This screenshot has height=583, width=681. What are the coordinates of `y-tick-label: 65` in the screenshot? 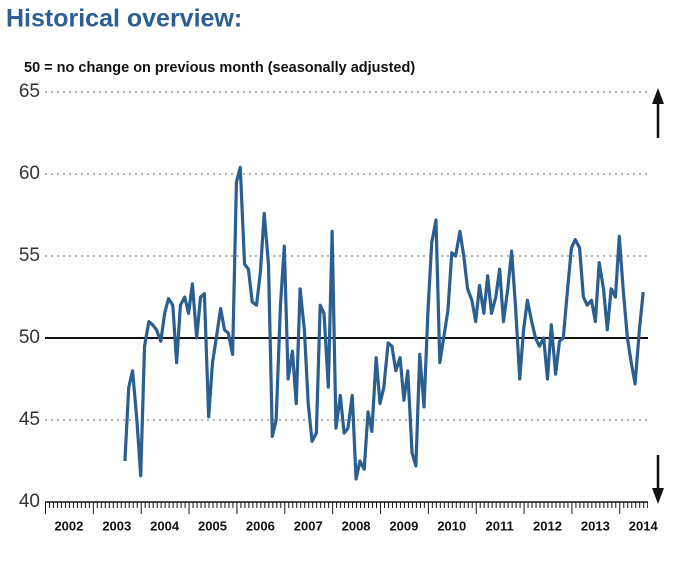 It's located at (29, 91).